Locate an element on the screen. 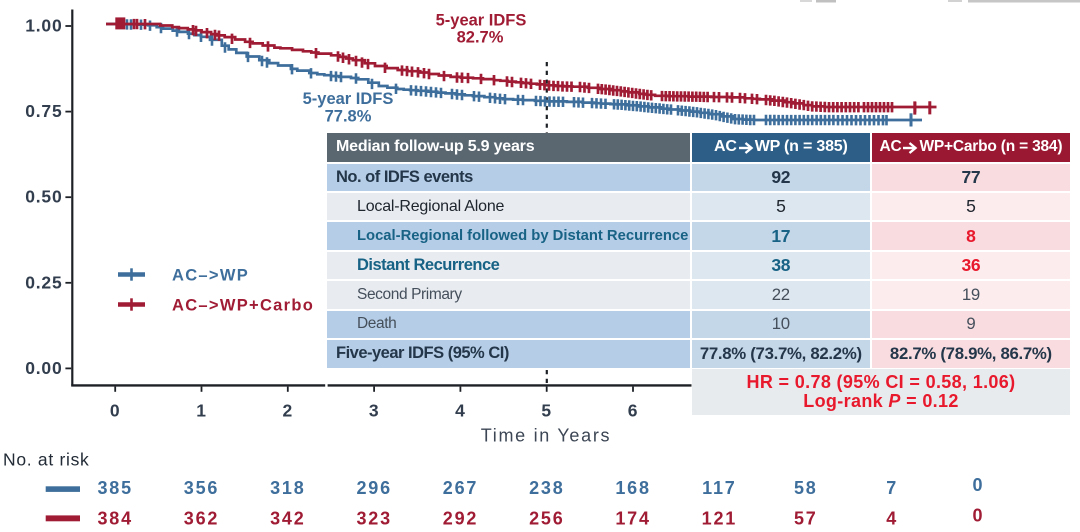 The width and height of the screenshot is (1080, 532). svg-text: 174 is located at coordinates (632, 519).